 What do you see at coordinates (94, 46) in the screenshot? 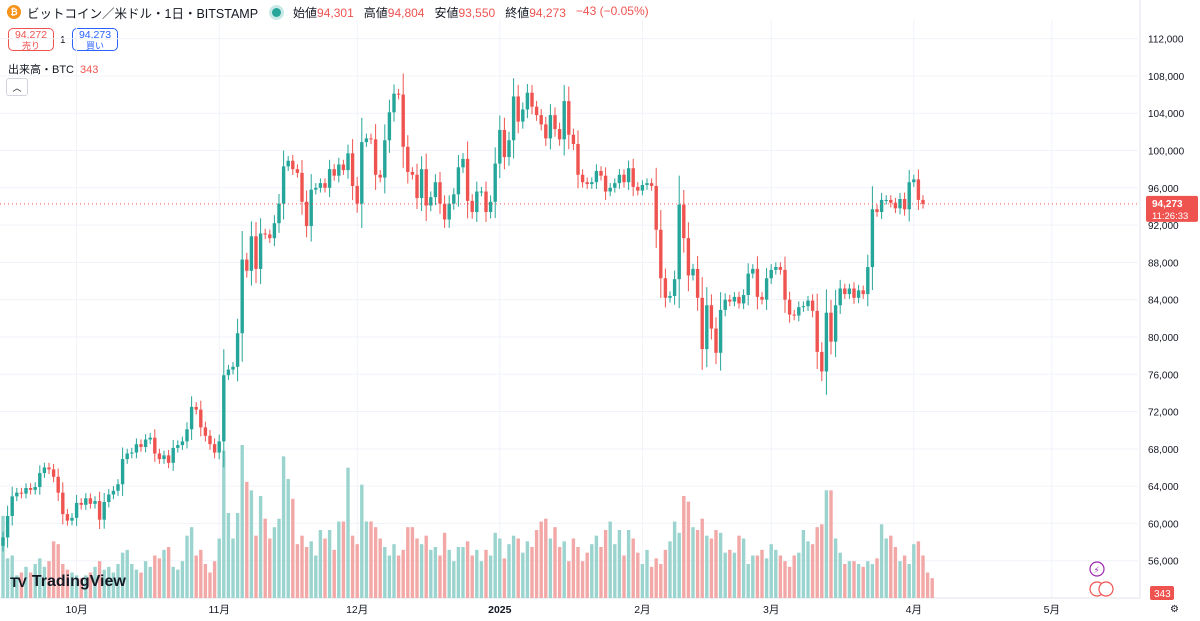
I see `buy-label: 買い` at bounding box center [94, 46].